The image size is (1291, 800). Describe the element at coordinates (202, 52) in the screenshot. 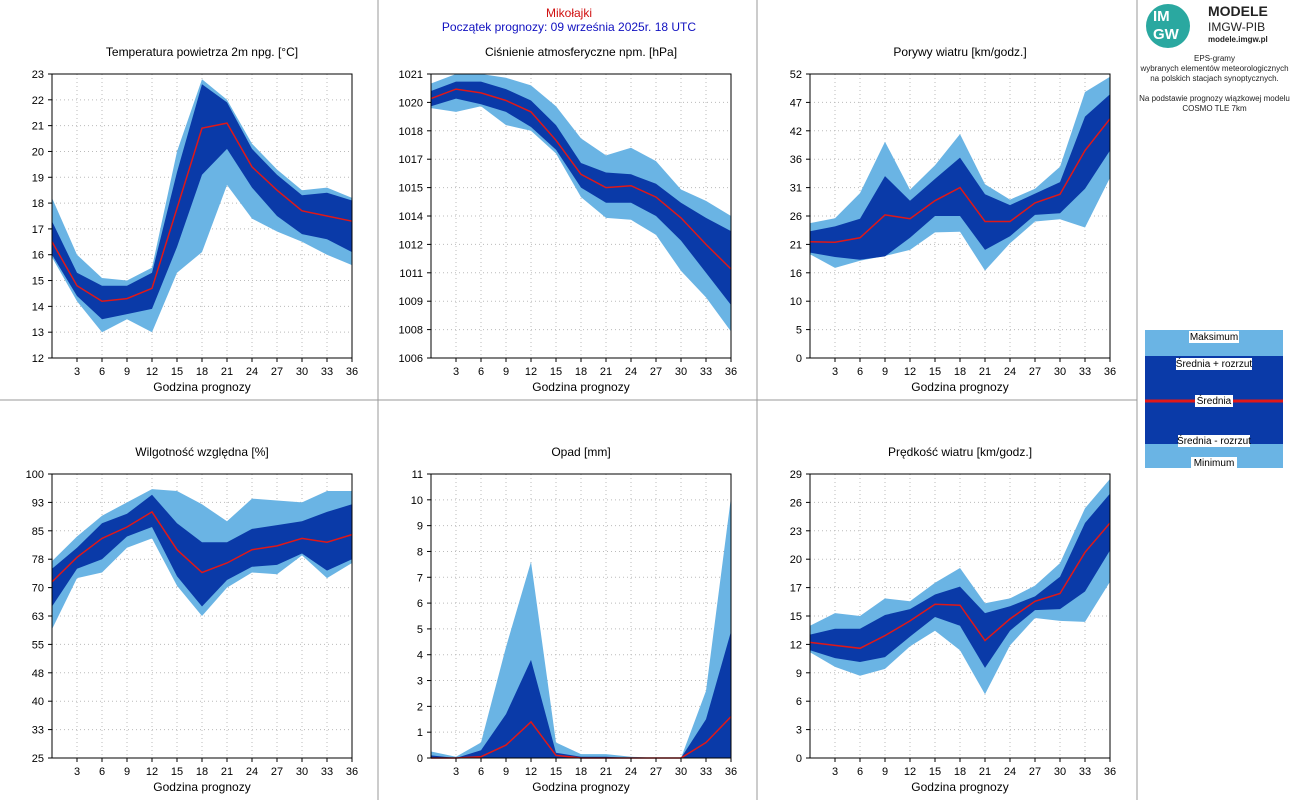

I see `chart-title: Temperatura powietrza 2m npg. [°C]` at that location.